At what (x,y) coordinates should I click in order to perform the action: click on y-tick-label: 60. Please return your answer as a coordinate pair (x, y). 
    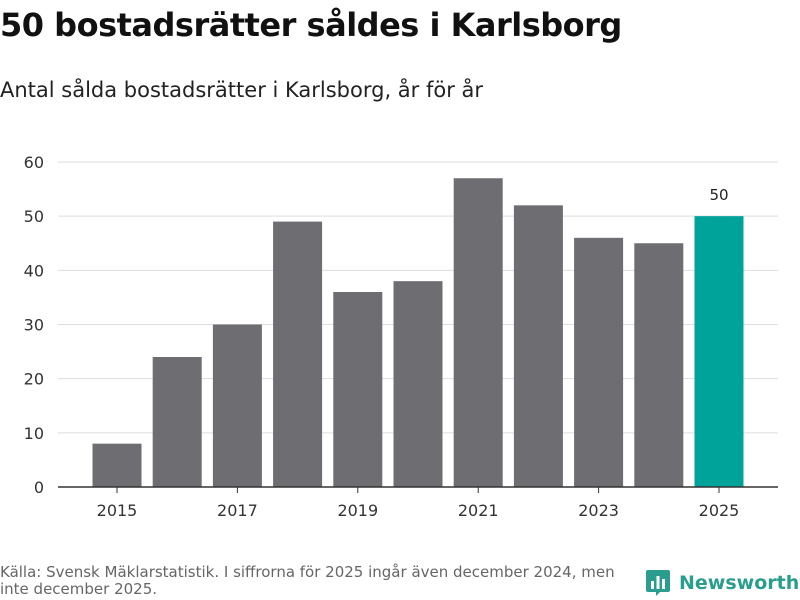
    Looking at the image, I should click on (34, 162).